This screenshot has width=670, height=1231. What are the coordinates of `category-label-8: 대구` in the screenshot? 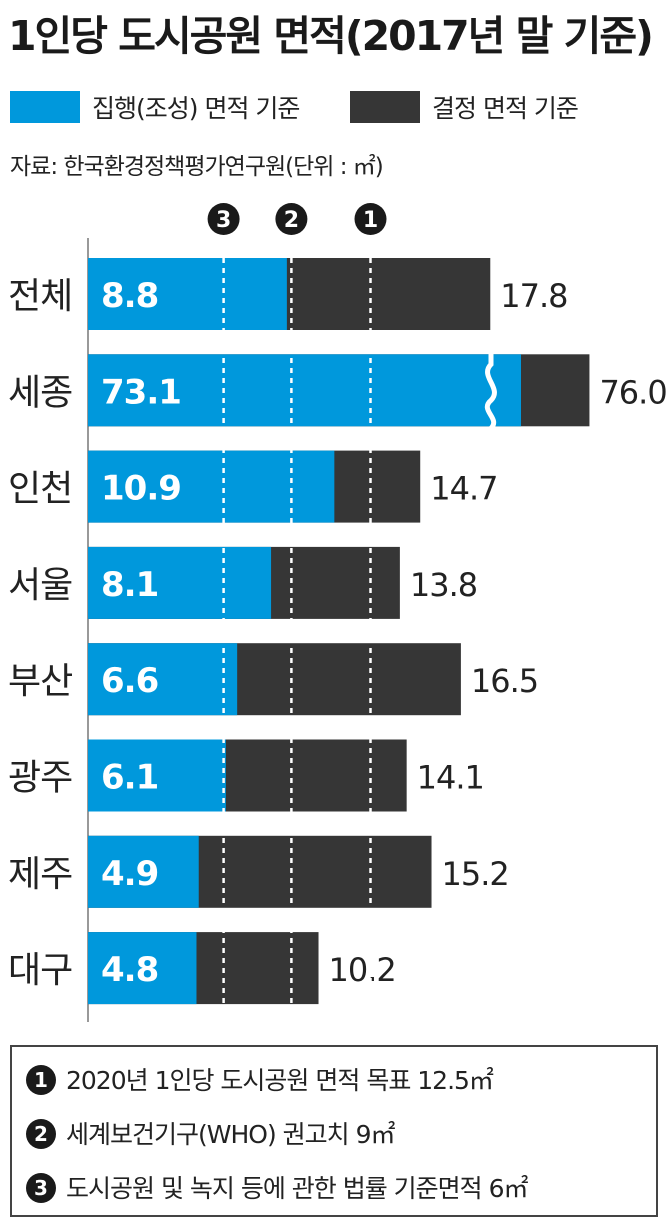 It's located at (40, 970).